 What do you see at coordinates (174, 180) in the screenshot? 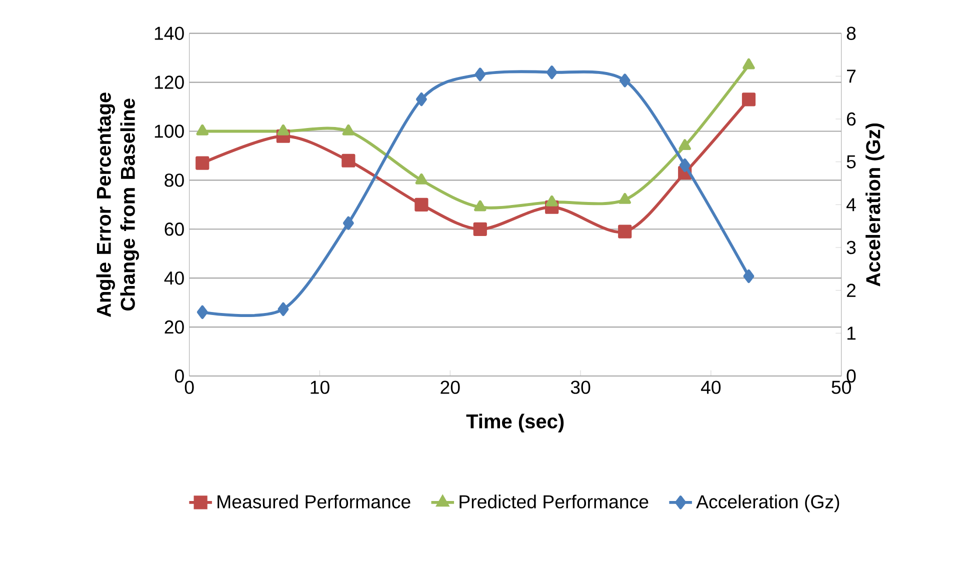
I see `y-tick-label: 80` at bounding box center [174, 180].